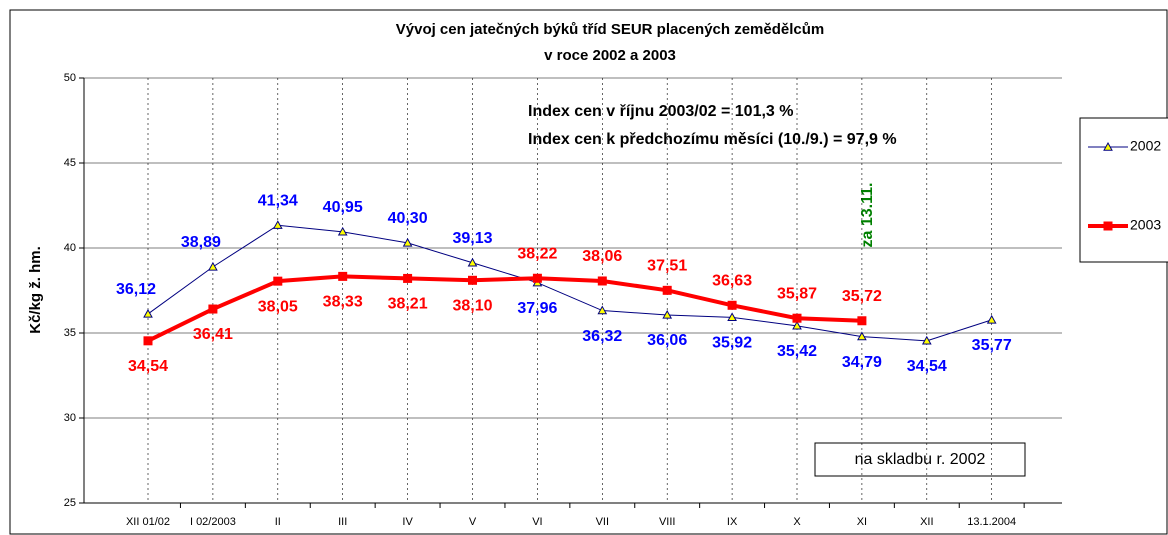 The height and width of the screenshot is (535, 1168). Describe the element at coordinates (136, 289) in the screenshot. I see `data-label: 36,12` at that location.